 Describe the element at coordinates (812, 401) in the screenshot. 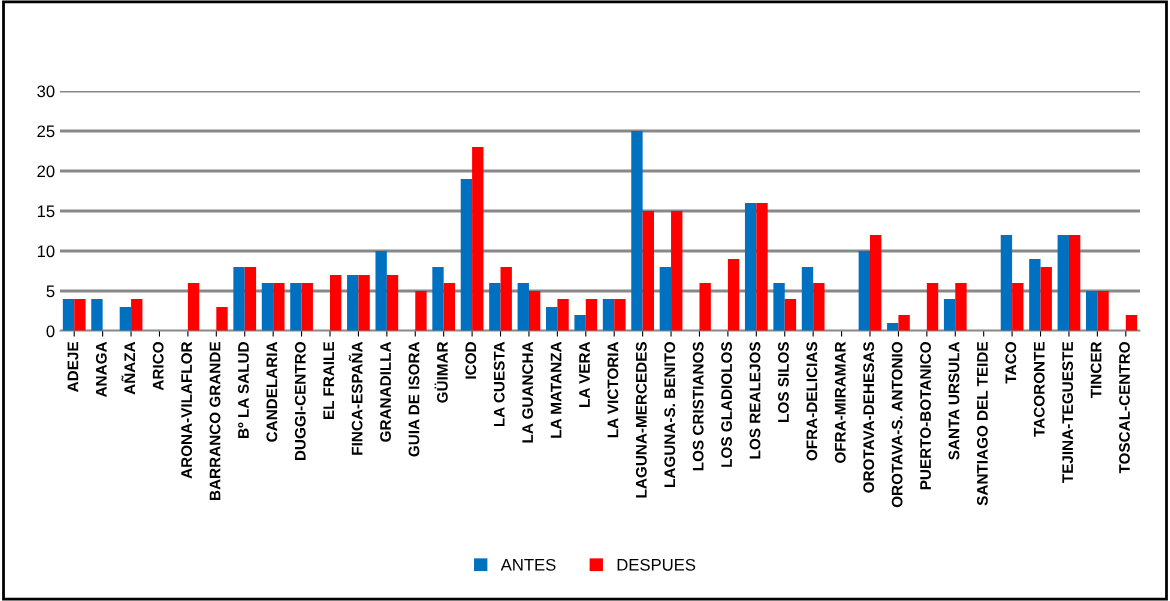

I see `x-tick-label: OFRA-DELICIAS` at that location.